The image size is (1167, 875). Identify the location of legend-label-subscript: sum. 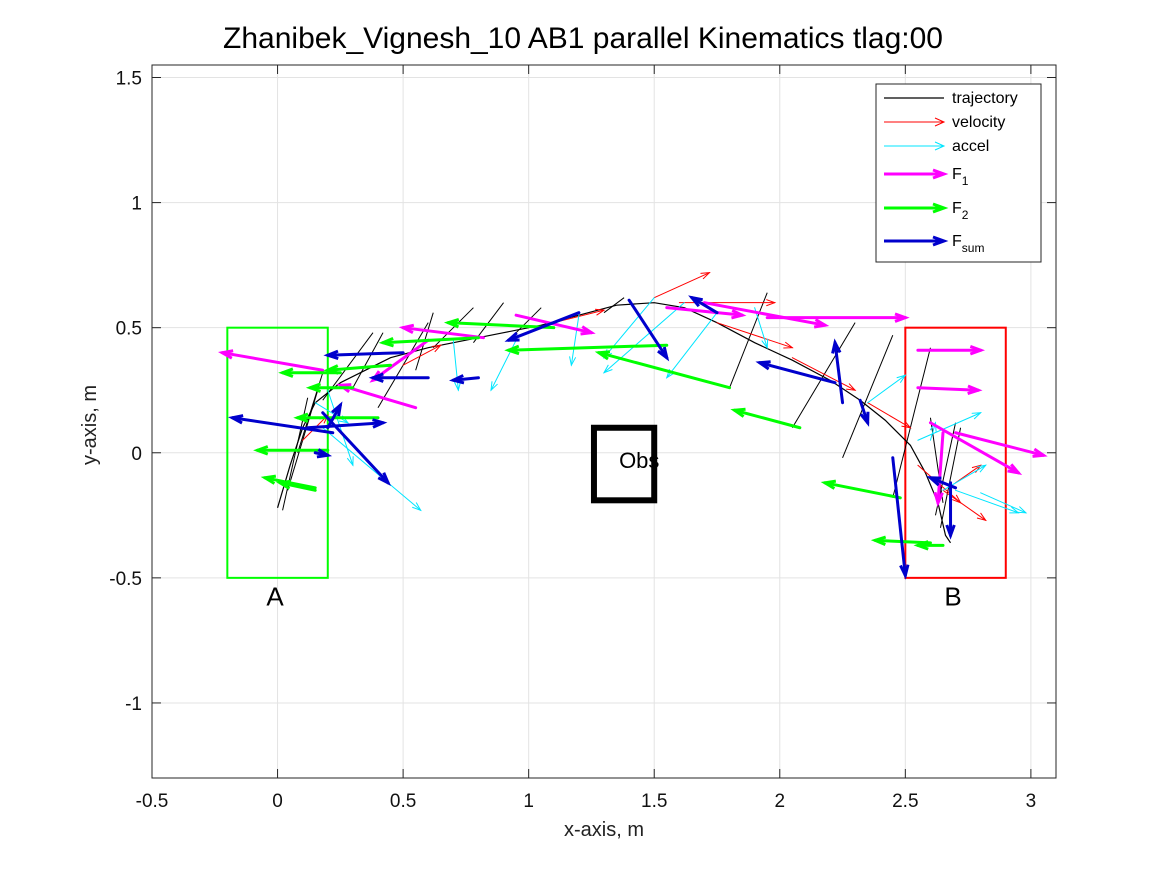
(973, 248).